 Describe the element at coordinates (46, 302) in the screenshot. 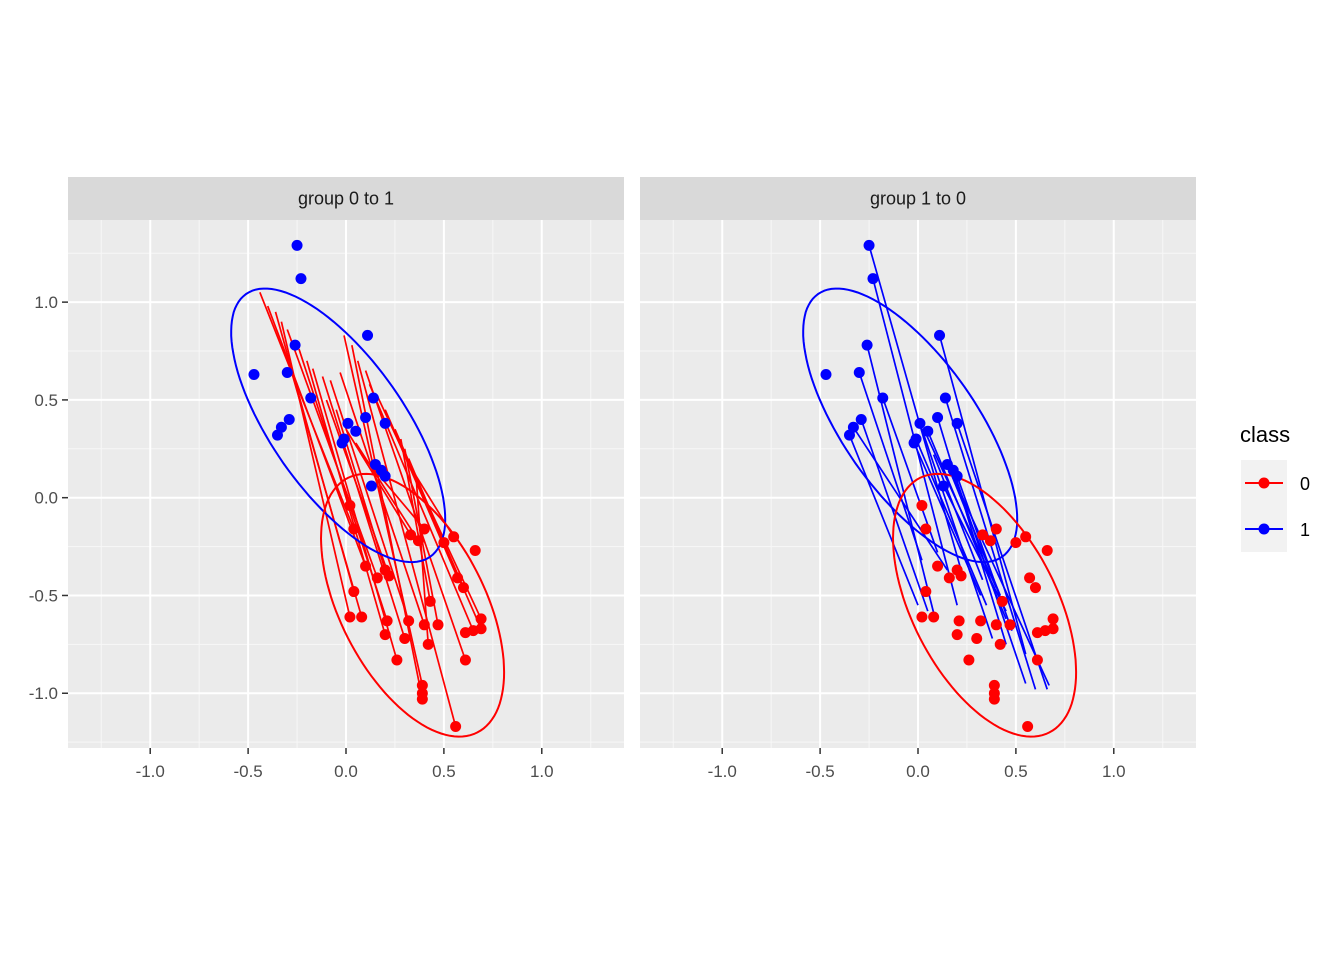

I see `y-tick-label: 1.0` at that location.